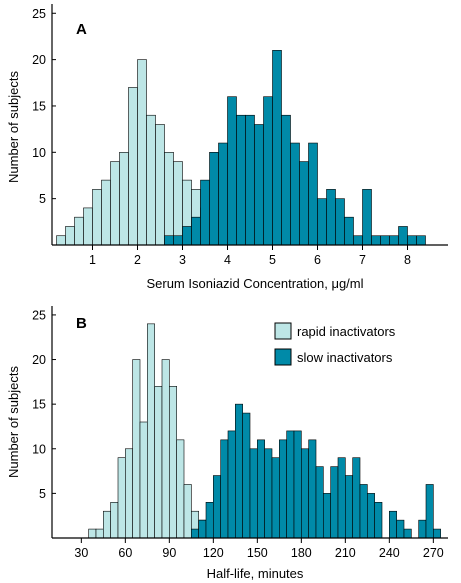 This screenshot has width=461, height=583. What do you see at coordinates (182, 260) in the screenshot?
I see `x-tick-label-a-3: 3` at bounding box center [182, 260].